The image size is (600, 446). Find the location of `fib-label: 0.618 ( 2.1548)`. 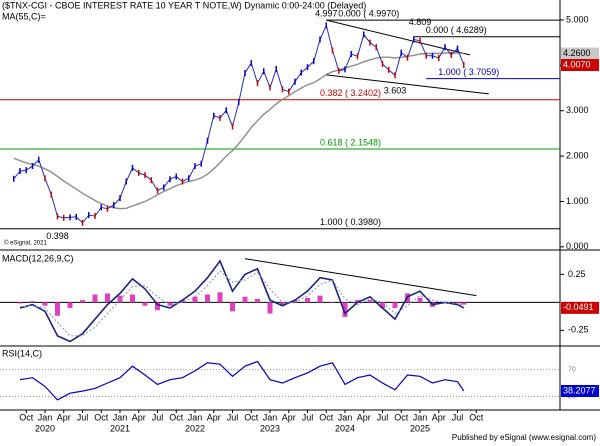

fib-label: 0.618 ( 2.1548) is located at coordinates (350, 142).